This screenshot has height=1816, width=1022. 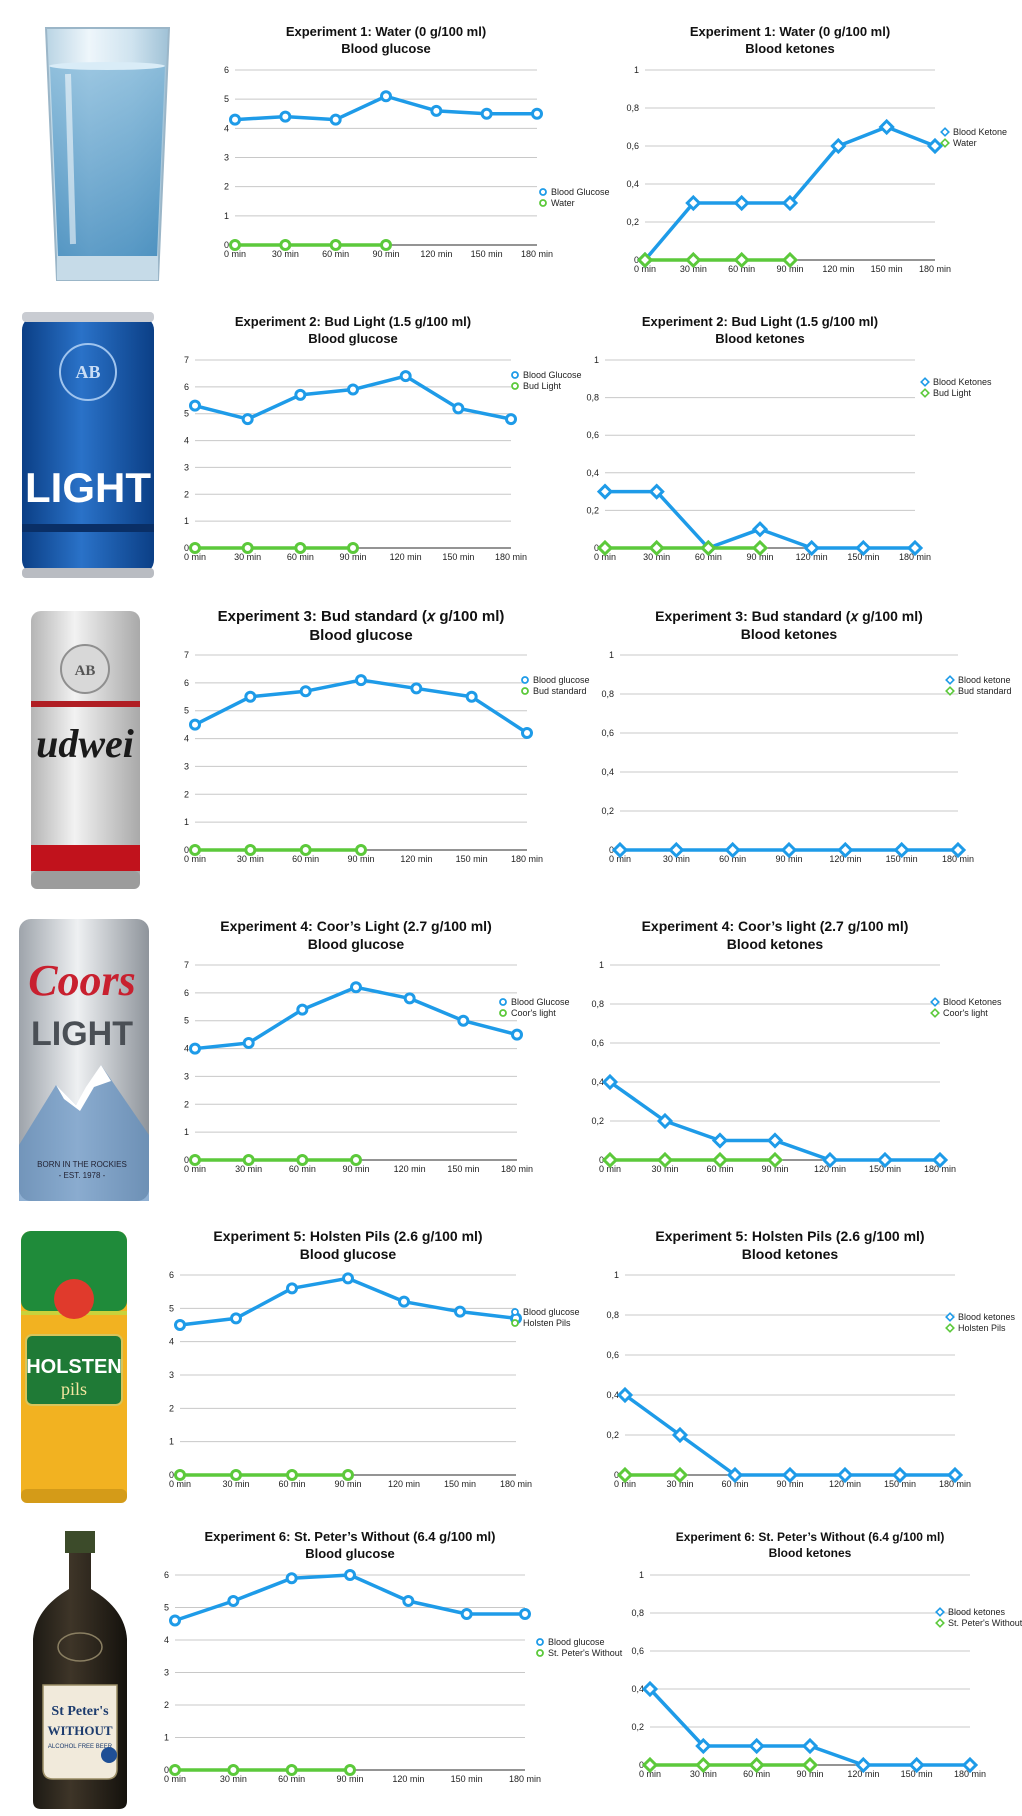 What do you see at coordinates (361, 616) in the screenshot?
I see `chart-title: Experiment 3: Bud standard (𝑥 g/100 ml)` at bounding box center [361, 616].